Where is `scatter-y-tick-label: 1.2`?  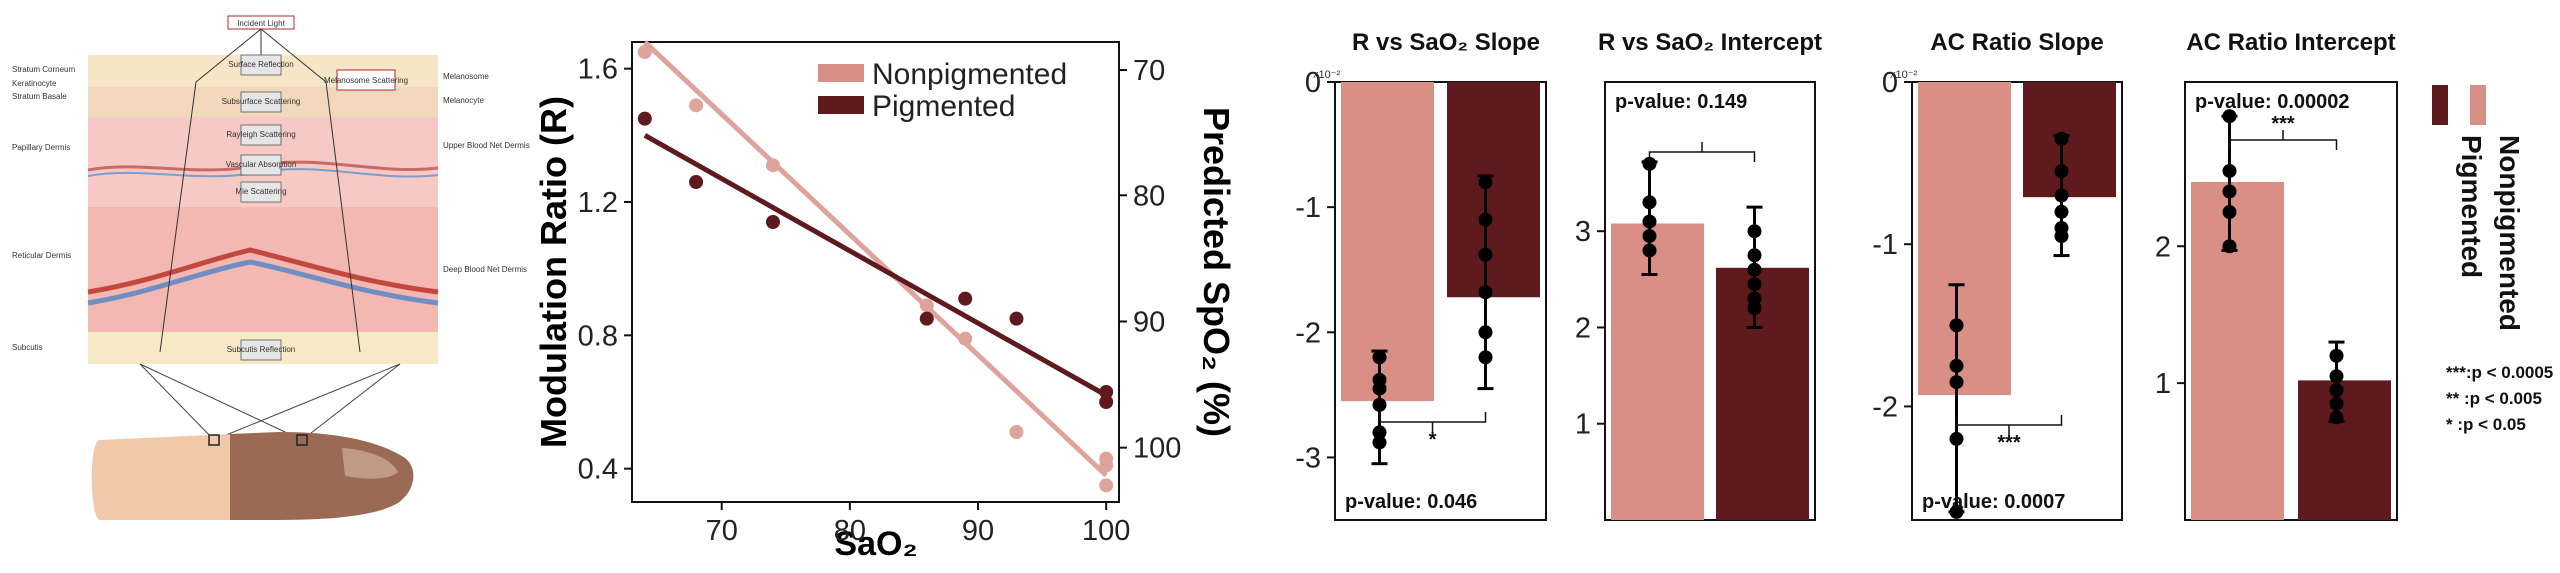
scatter-y-tick-label: 1.2 is located at coordinates (598, 203).